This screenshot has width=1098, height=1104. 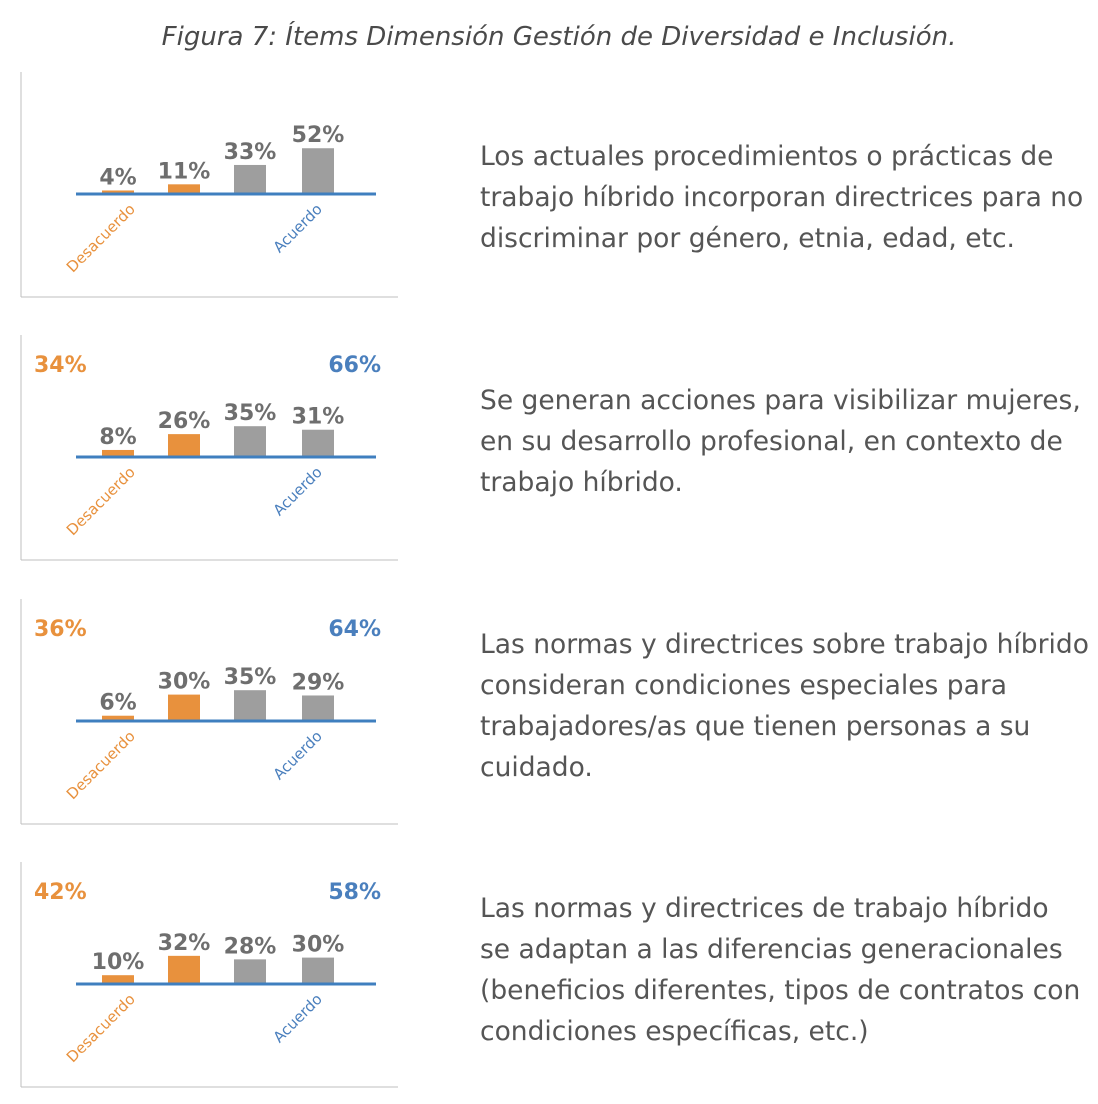 What do you see at coordinates (743, 685) in the screenshot?
I see `item-description-line: consideran condiciones especiales para` at bounding box center [743, 685].